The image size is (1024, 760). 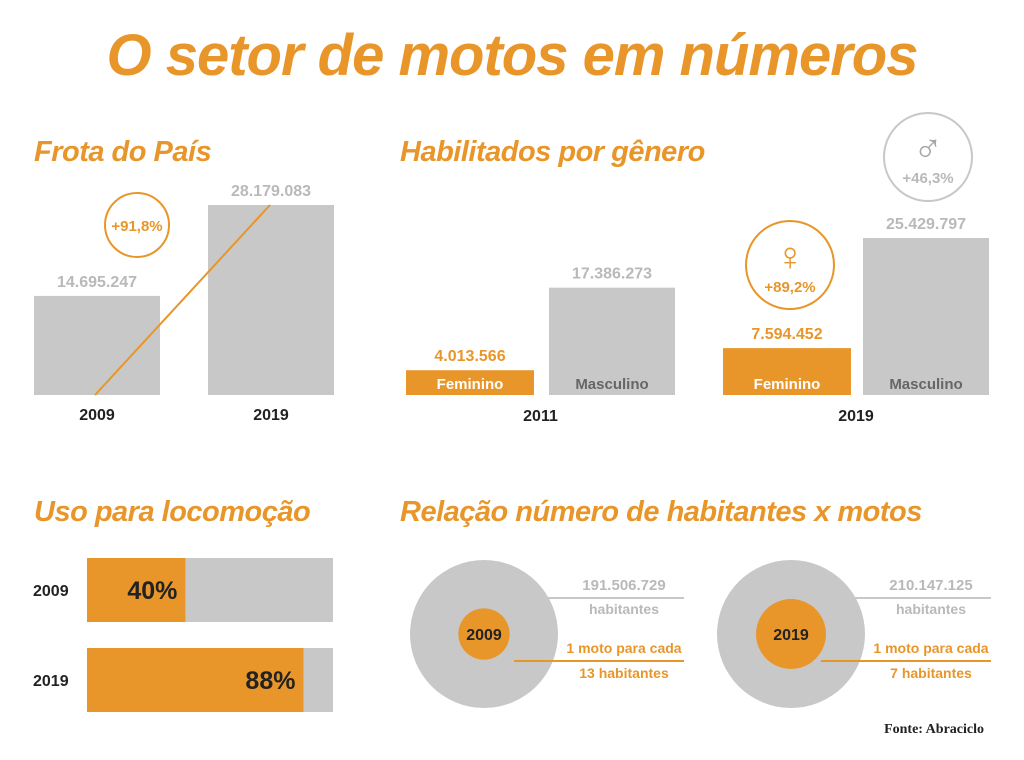 What do you see at coordinates (661, 512) in the screenshot?
I see `section-title-relacao: Relação número de habitantes x motos` at bounding box center [661, 512].